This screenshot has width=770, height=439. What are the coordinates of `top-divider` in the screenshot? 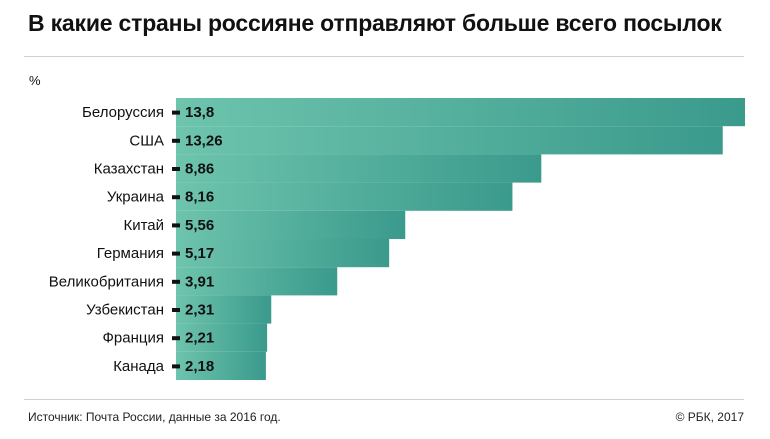 It's located at (384, 56).